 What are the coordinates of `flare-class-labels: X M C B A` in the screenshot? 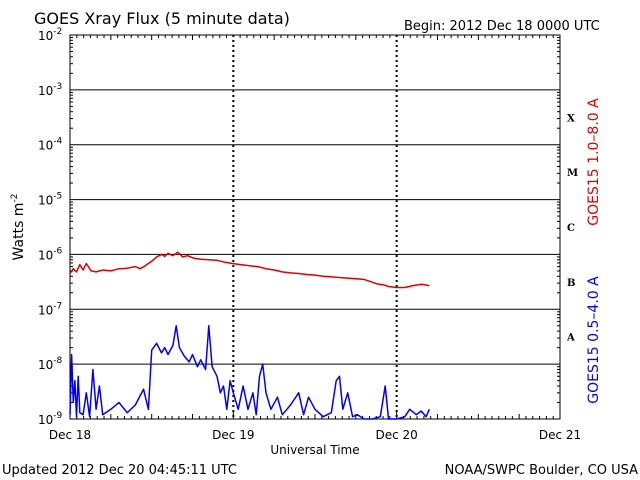 It's located at (572, 228).